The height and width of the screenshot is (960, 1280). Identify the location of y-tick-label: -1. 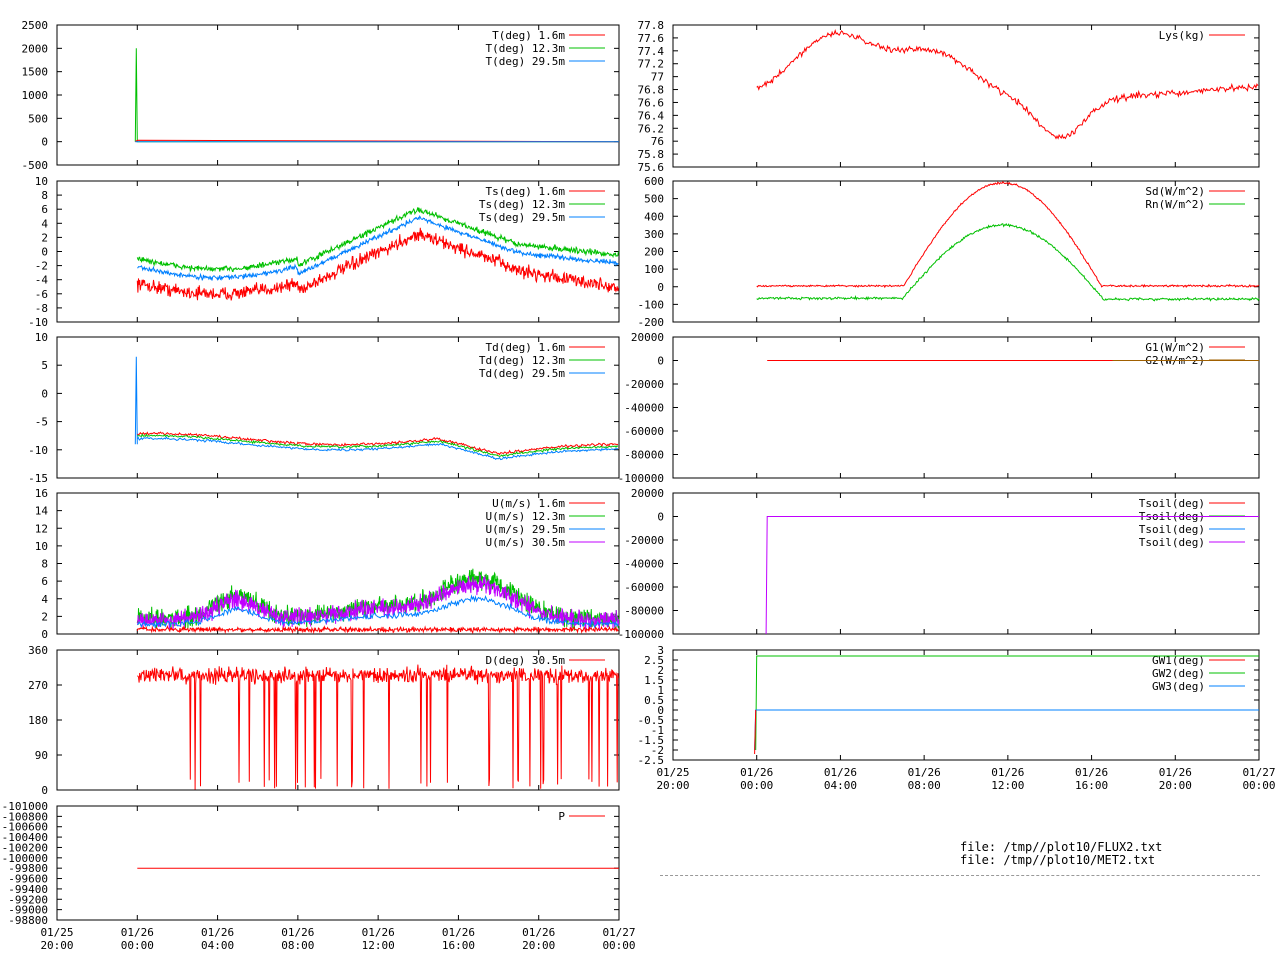
(657, 730).